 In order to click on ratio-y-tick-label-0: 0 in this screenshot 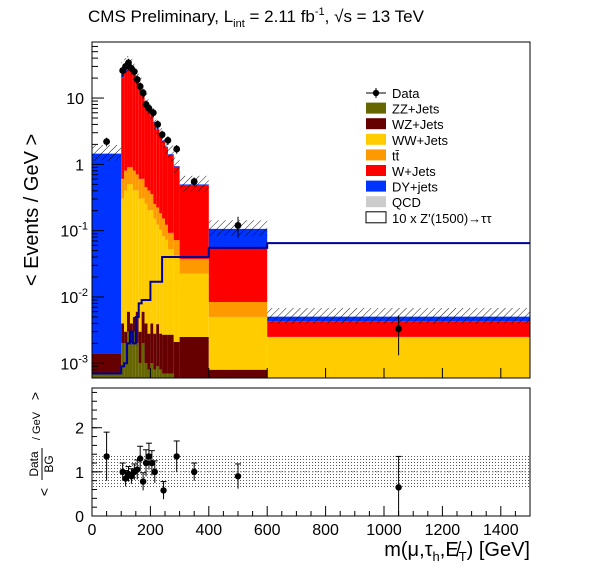, I will do `click(79, 517)`.